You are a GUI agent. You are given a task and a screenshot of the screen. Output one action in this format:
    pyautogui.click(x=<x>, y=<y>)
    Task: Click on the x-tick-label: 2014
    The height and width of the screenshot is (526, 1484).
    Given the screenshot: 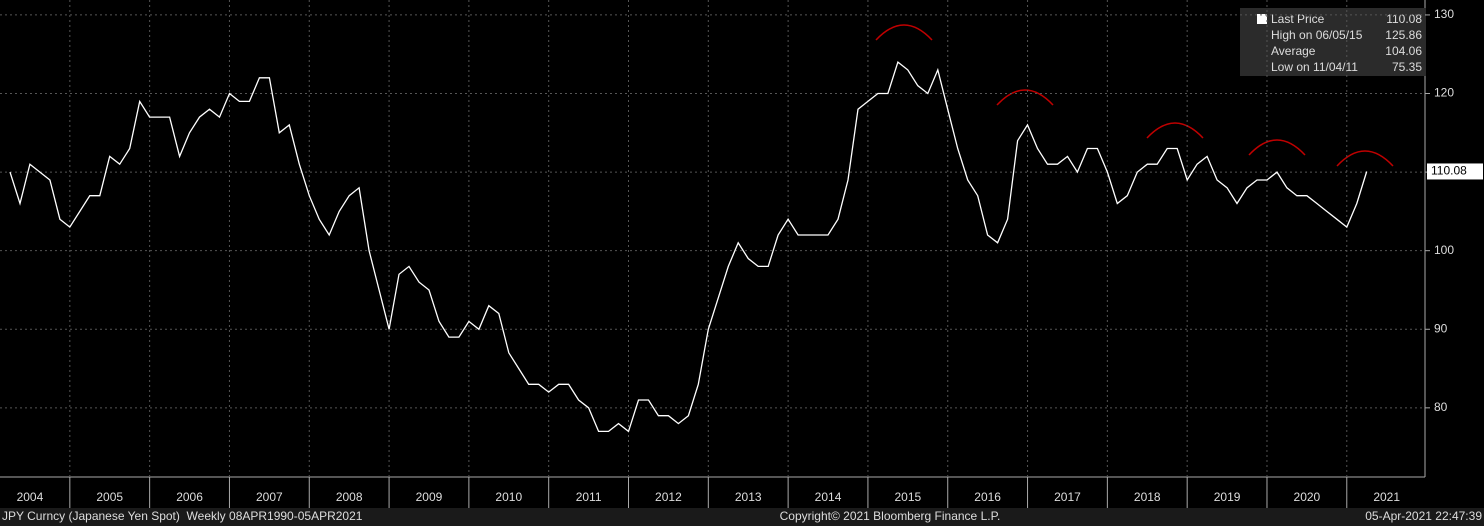 What is the action you would take?
    pyautogui.click(x=828, y=497)
    